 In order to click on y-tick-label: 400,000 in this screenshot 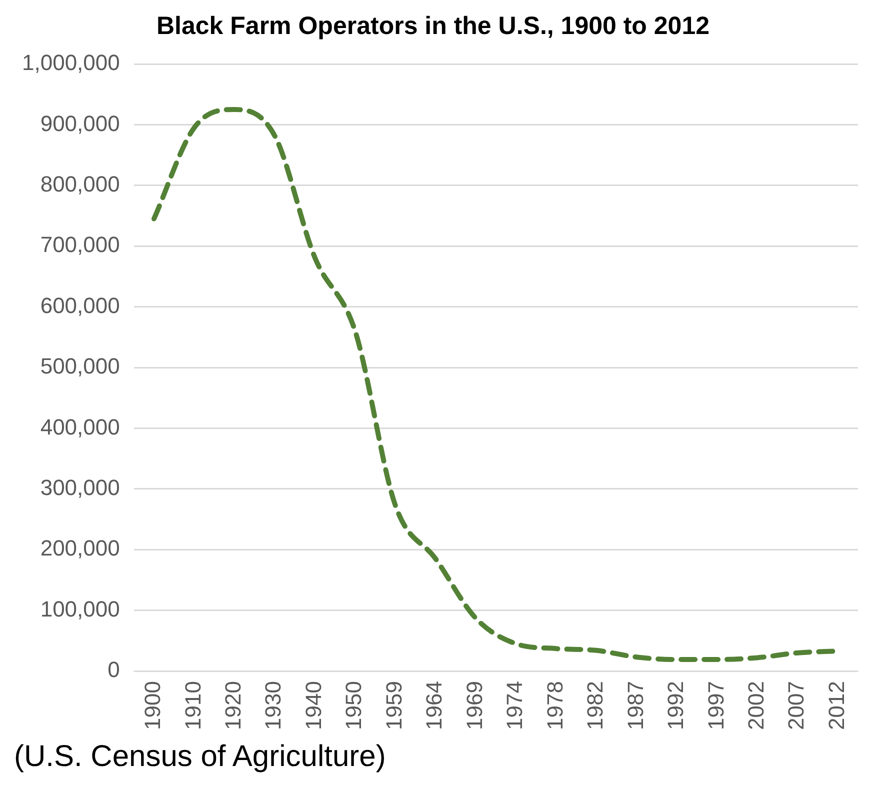, I will do `click(80, 427)`.